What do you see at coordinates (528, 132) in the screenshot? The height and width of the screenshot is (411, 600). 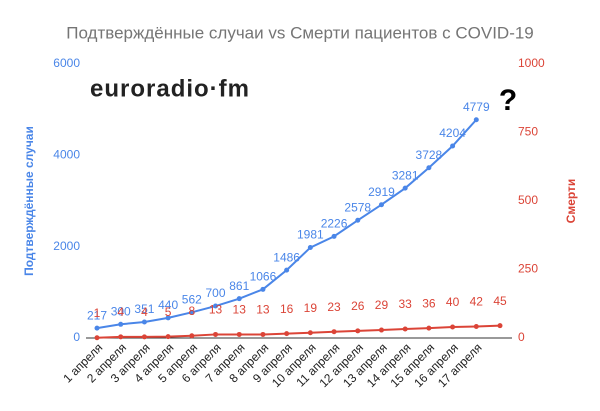 I see `y2-tick-label: 750` at bounding box center [528, 132].